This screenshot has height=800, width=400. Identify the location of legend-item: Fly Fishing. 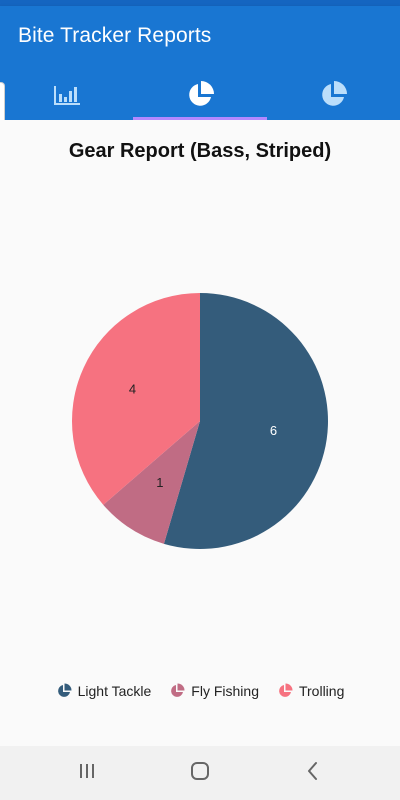
(214, 691).